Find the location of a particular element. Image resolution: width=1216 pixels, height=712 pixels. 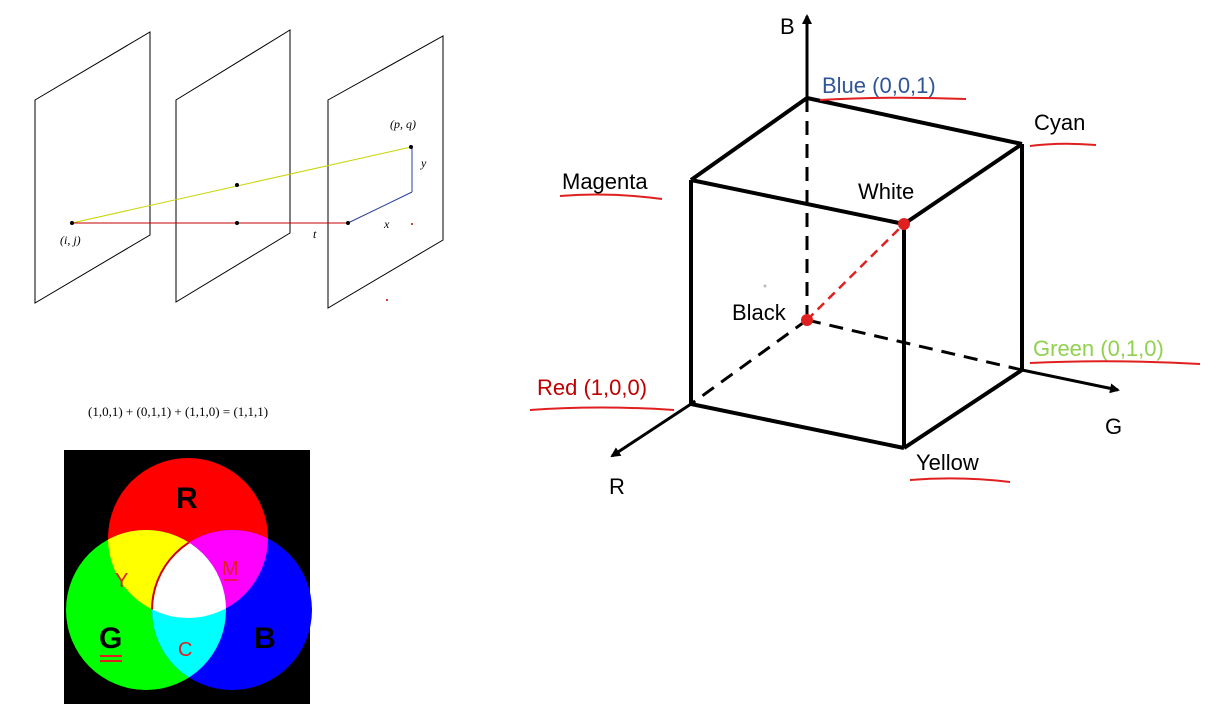

planes-figure: (i, j) (p, q) t x y is located at coordinates (239, 169).